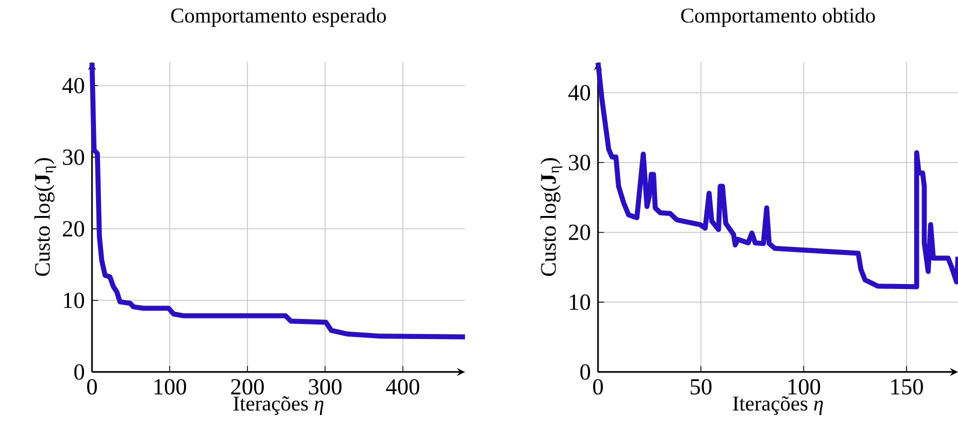  I want to click on x-tick-label: 400, so click(403, 387).